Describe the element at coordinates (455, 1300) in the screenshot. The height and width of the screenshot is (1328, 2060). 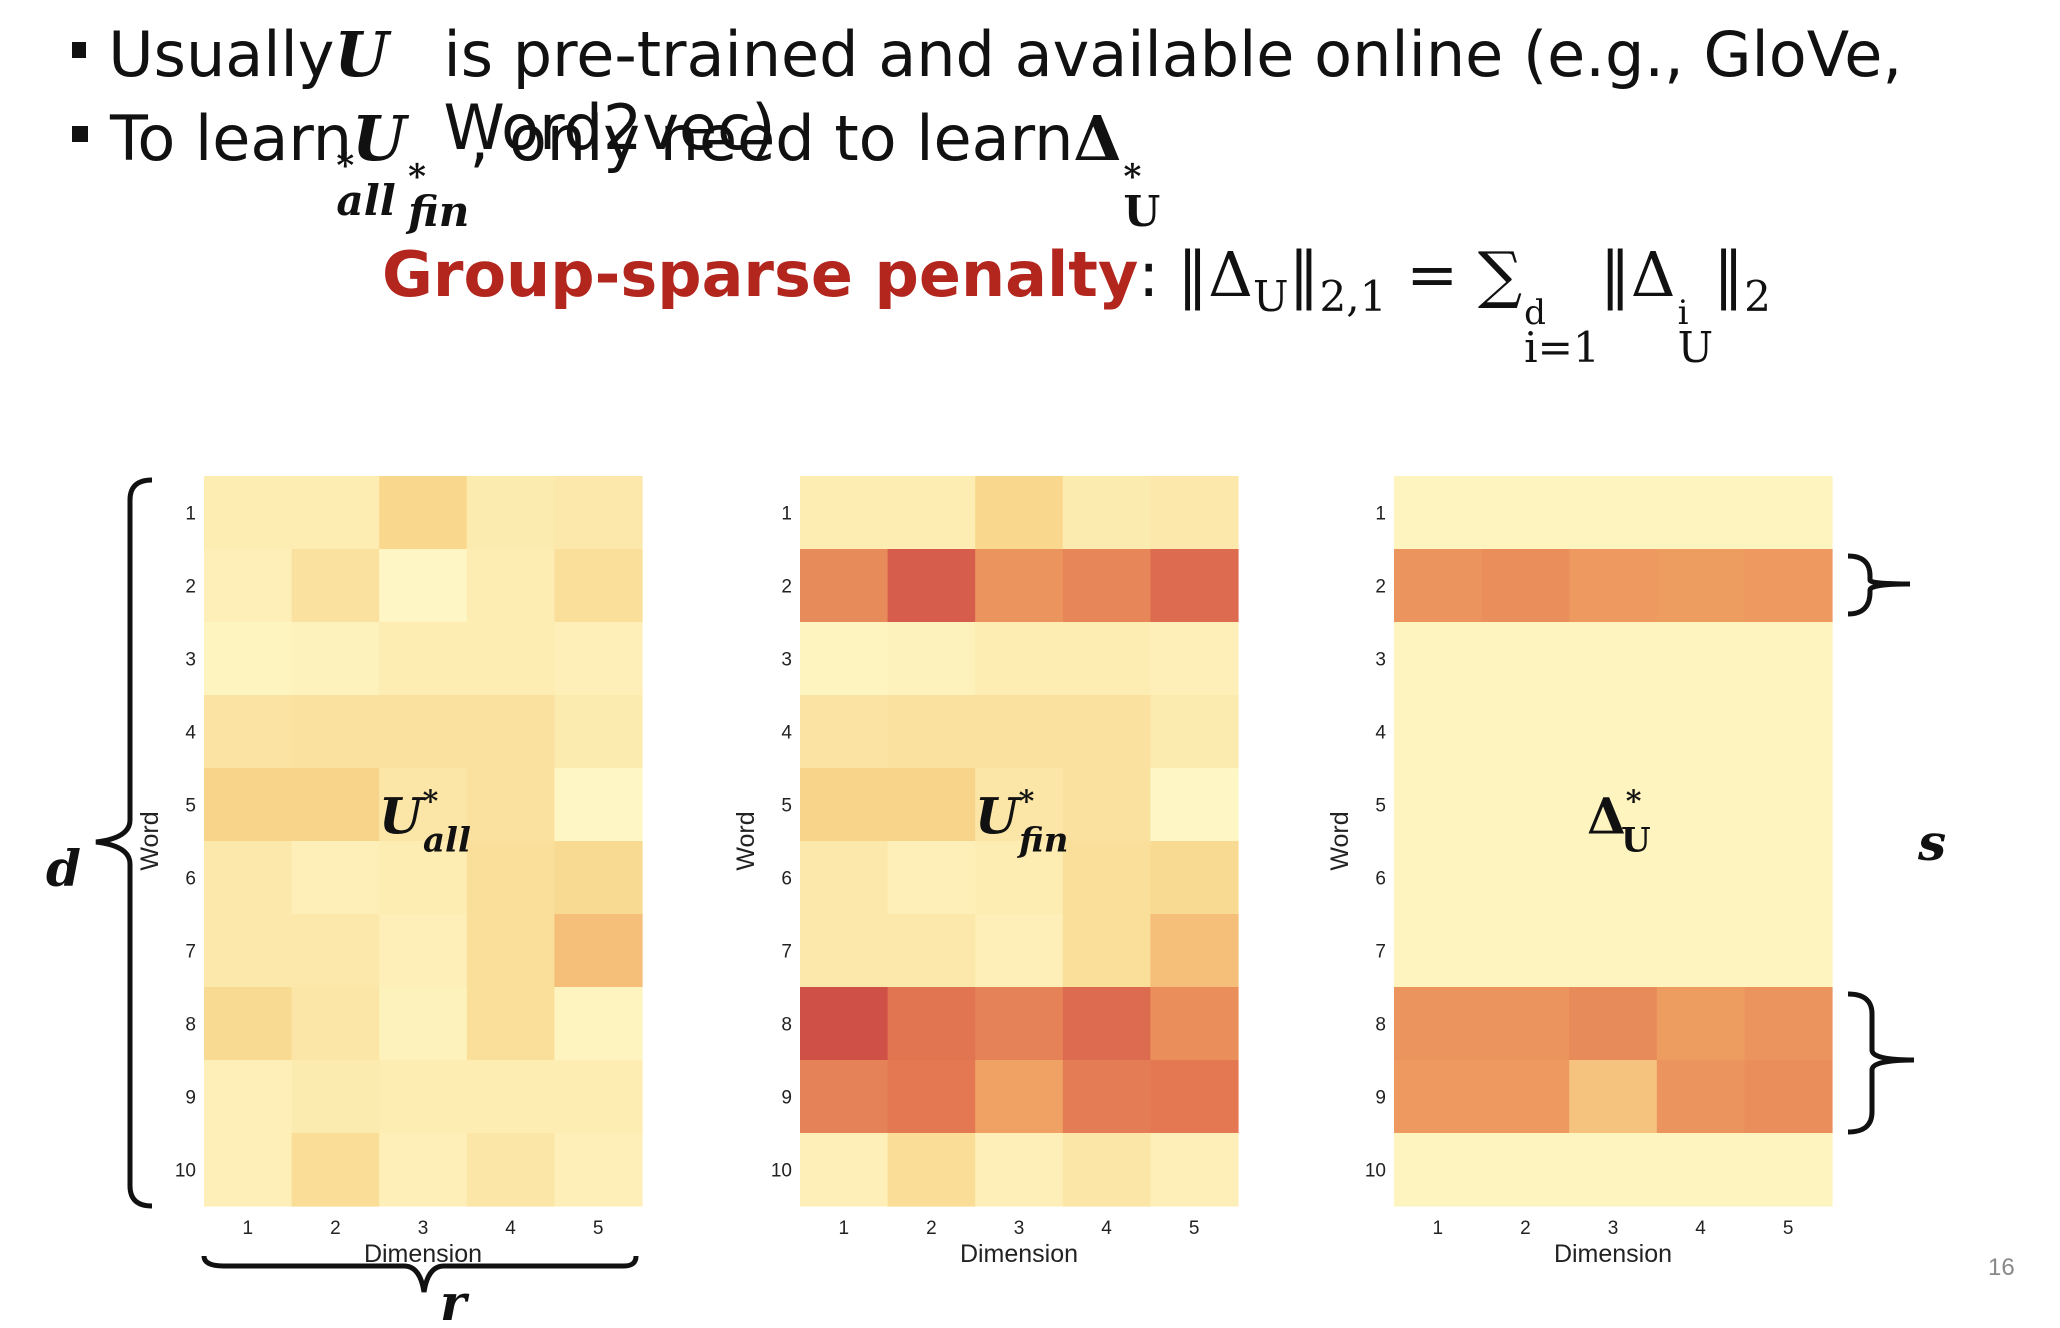
I see `r-label: r` at that location.